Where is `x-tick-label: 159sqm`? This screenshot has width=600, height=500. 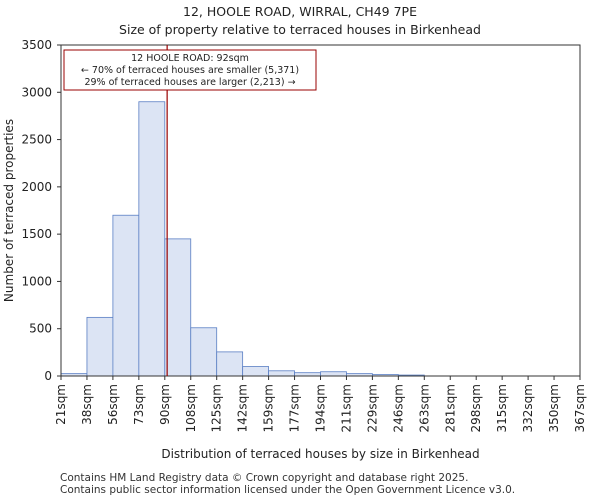
x-tick-label: 159sqm is located at coordinates (269, 408).